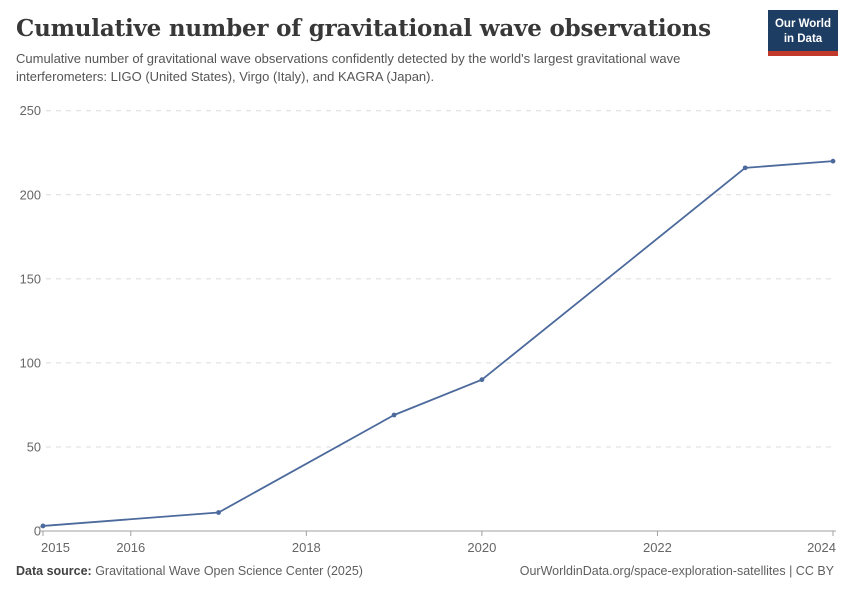 The height and width of the screenshot is (600, 850). What do you see at coordinates (802, 24) in the screenshot?
I see `owid-logo-line1: Our World` at bounding box center [802, 24].